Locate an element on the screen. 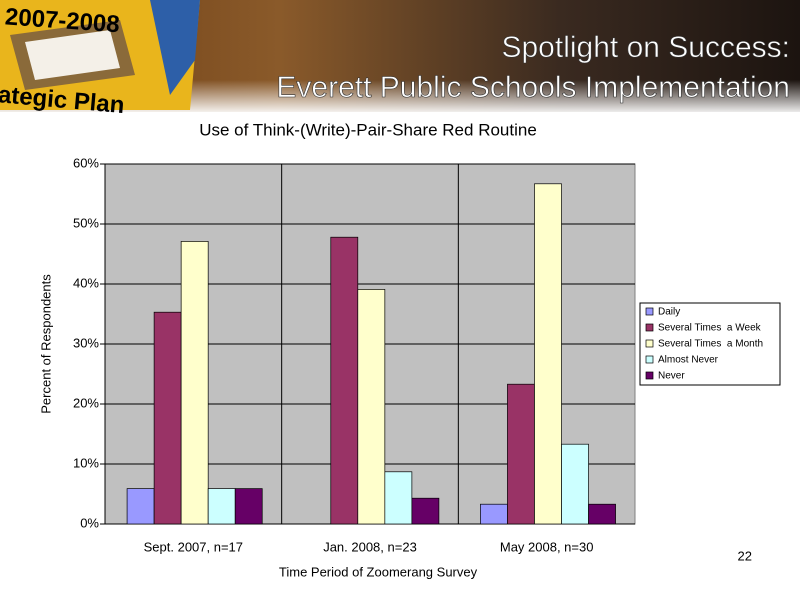 The width and height of the screenshot is (800, 600). x-tick-label: May 2008, n=30 is located at coordinates (547, 546).